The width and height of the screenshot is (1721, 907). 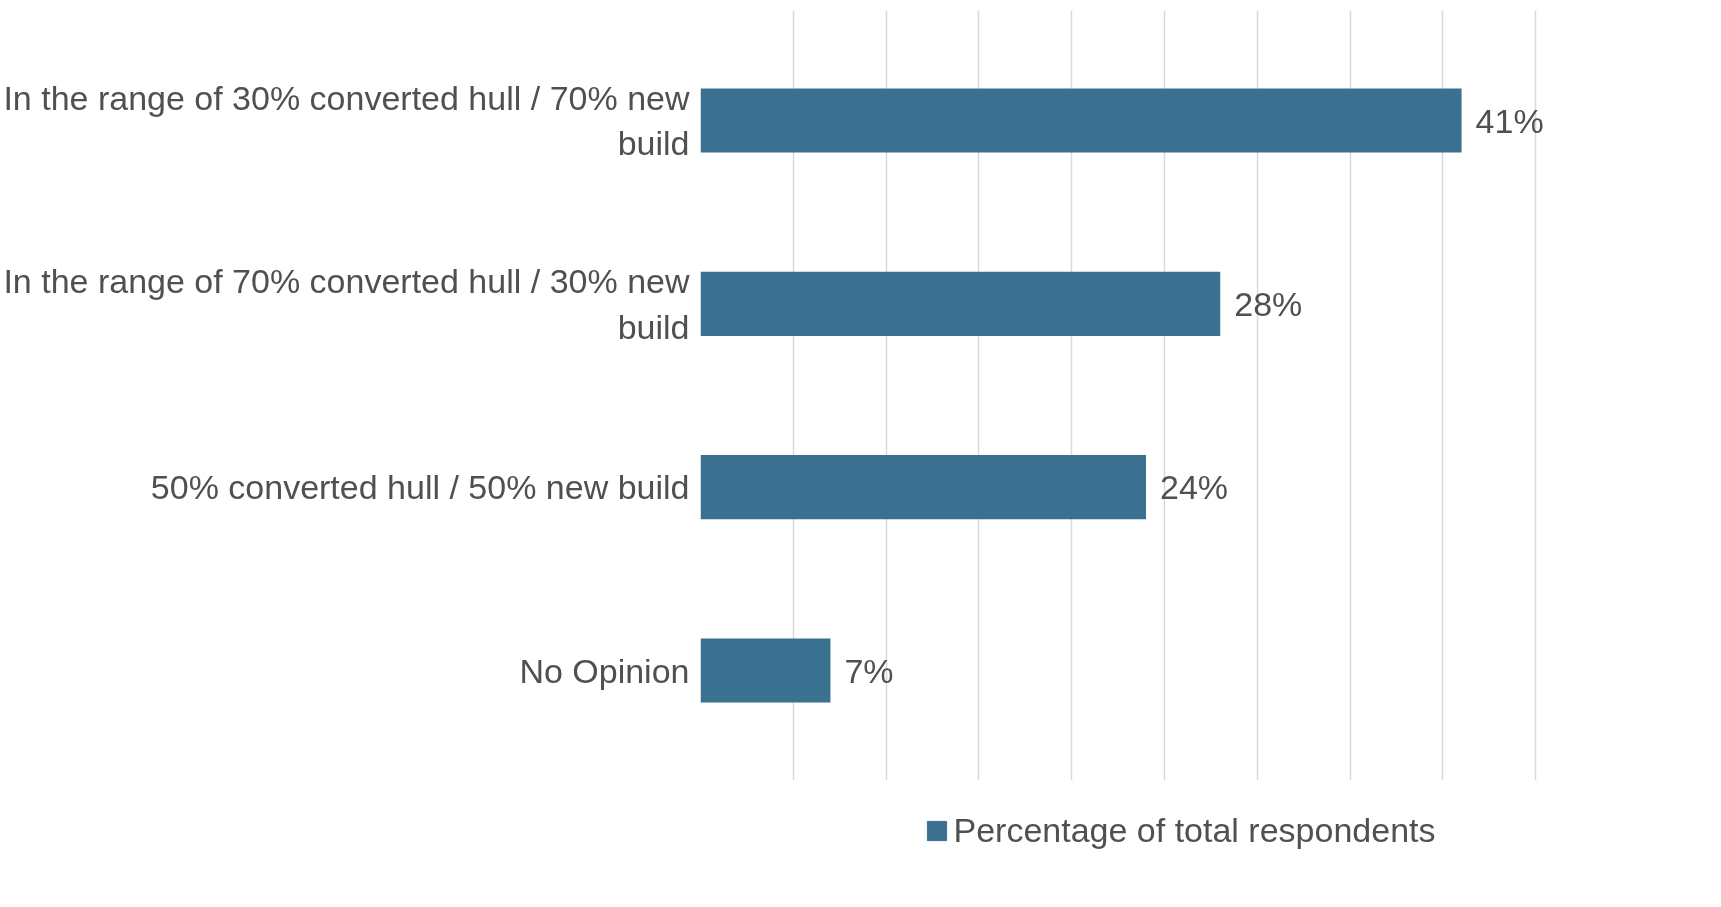 What do you see at coordinates (1194, 487) in the screenshot?
I see `data-label: 24%` at bounding box center [1194, 487].